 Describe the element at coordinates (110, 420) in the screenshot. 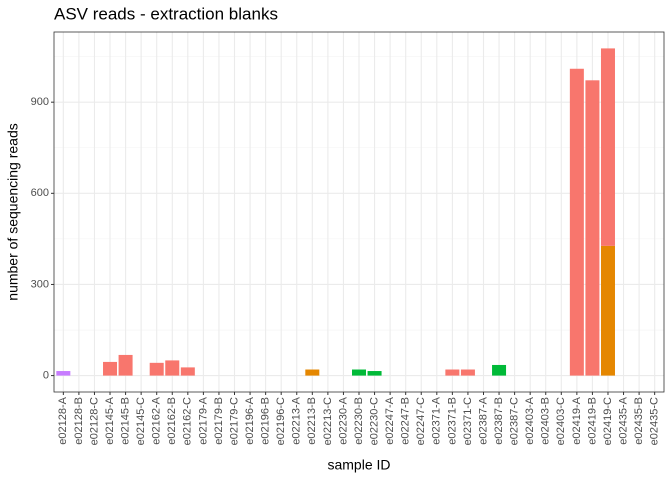

I see `x-tick-label: e02145-A` at that location.